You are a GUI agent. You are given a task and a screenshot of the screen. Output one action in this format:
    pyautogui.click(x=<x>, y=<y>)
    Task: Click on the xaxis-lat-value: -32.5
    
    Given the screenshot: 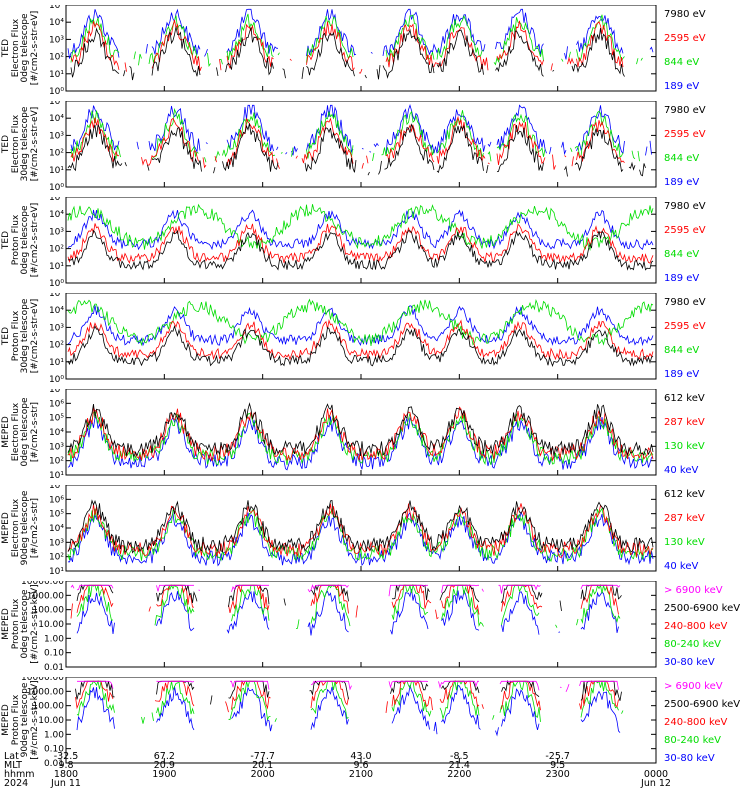 What is the action you would take?
    pyautogui.click(x=66, y=756)
    